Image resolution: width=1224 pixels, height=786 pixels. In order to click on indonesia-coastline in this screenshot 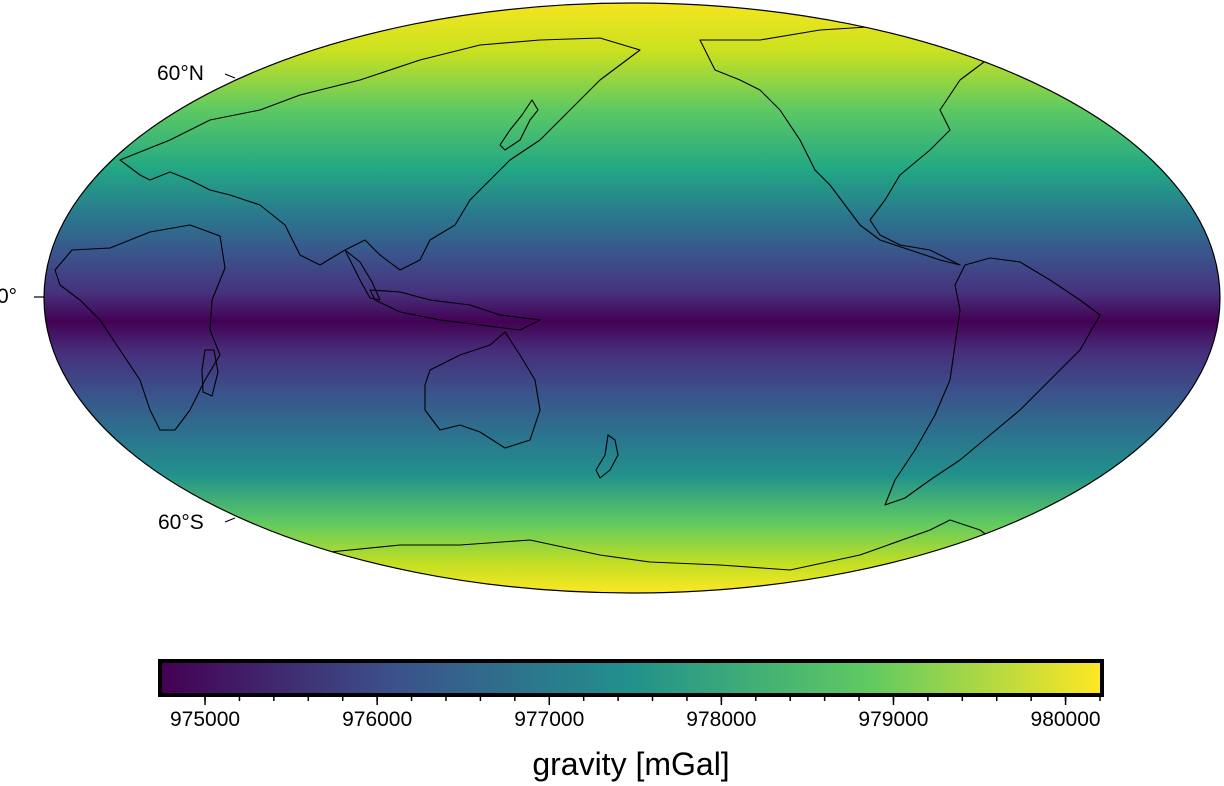, I will do `click(455, 310)`.